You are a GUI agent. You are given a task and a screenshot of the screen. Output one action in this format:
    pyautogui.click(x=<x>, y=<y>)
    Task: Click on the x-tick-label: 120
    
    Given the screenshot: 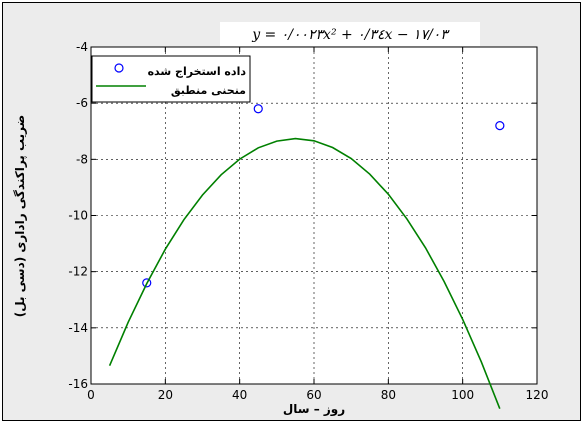 What is the action you would take?
    pyautogui.click(x=537, y=395)
    